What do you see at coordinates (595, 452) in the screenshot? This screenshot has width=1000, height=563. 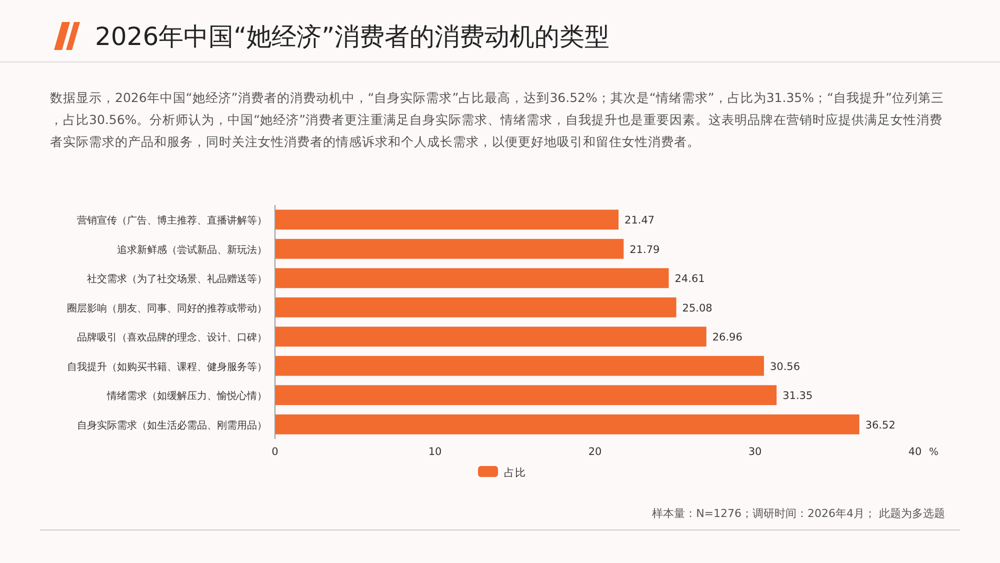 I see `x-tick-label: 20` at bounding box center [595, 452].